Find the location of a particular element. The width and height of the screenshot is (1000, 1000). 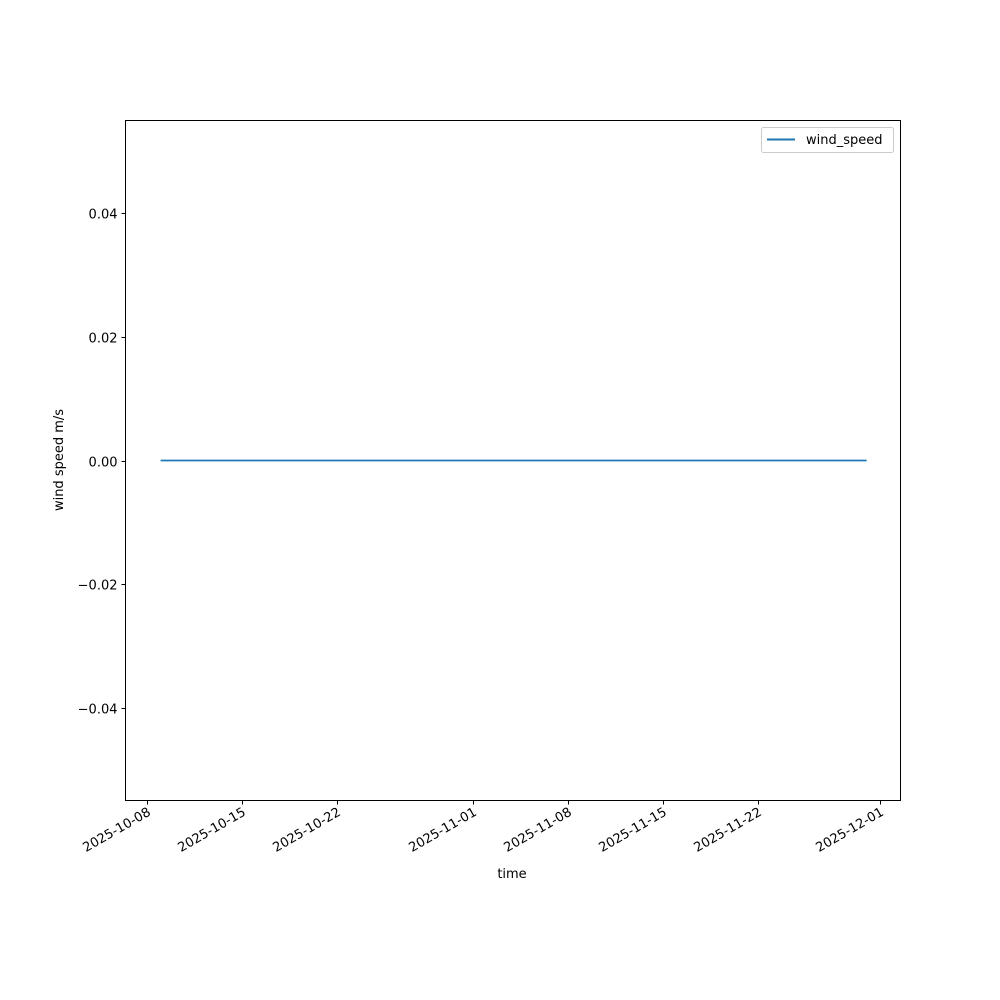

x-tick-label: 2025-12-01 is located at coordinates (850, 830).